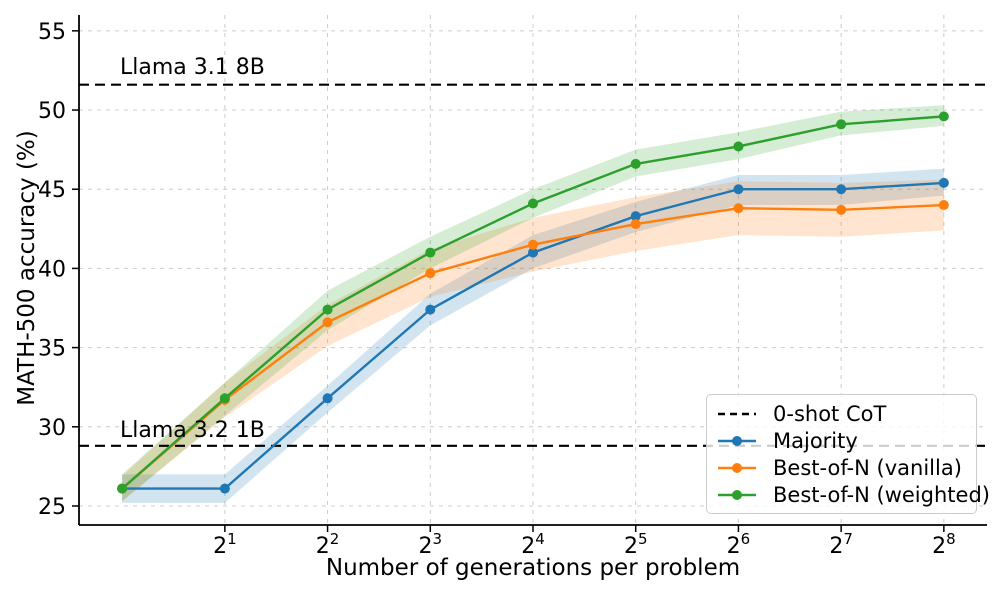  Describe the element at coordinates (192, 430) in the screenshot. I see `baseline-label-llama-3-2-1b: Llama 3.2 1B` at that location.